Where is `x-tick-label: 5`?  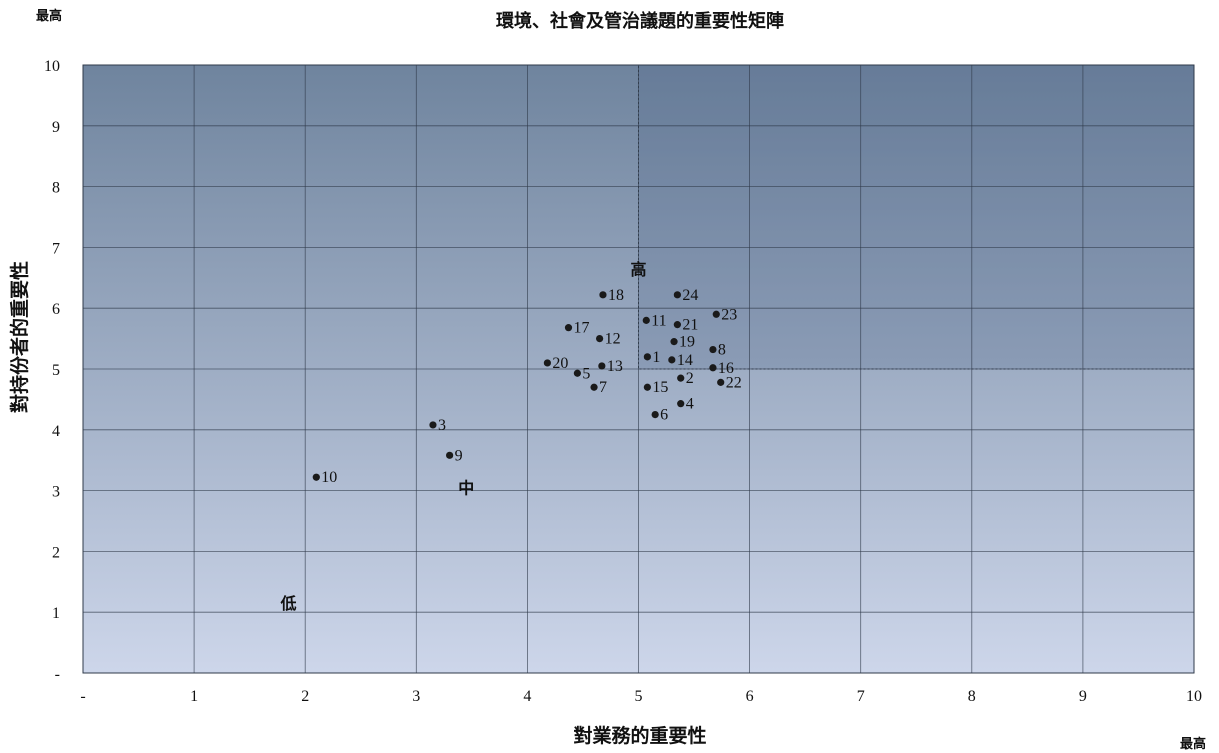
x-tick-label: 5 is located at coordinates (639, 696).